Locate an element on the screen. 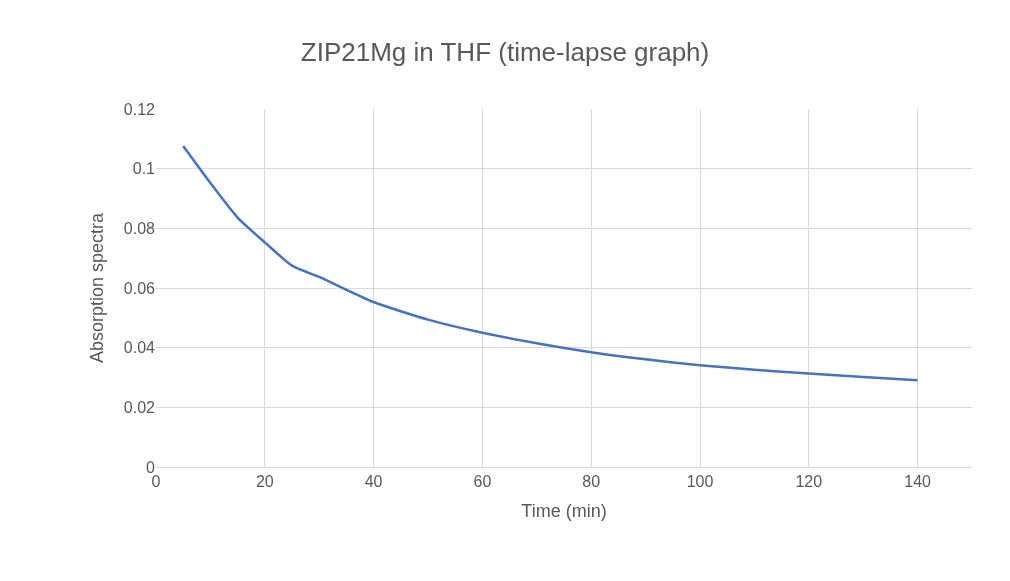  x-tick-label: 60 is located at coordinates (482, 482).